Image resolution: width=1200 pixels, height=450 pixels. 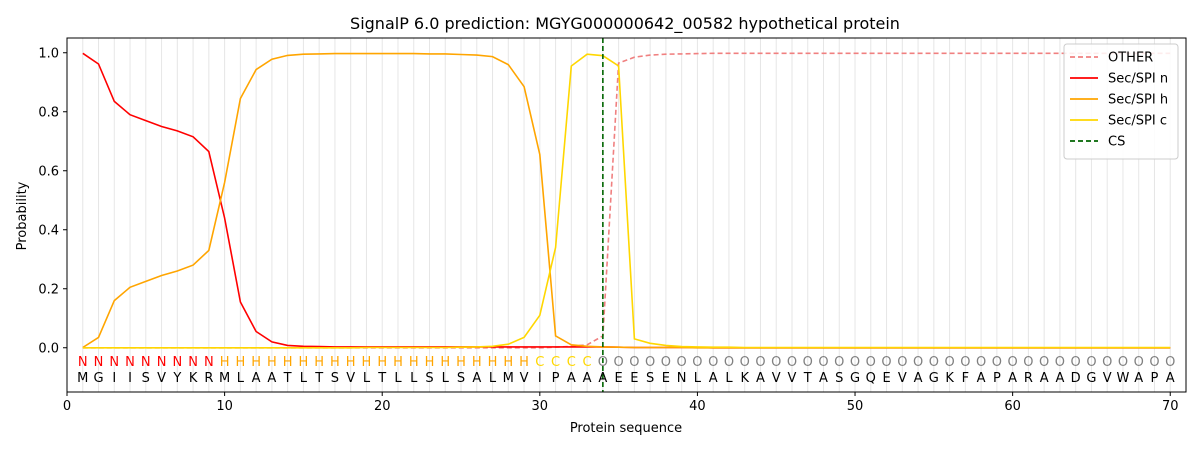 What do you see at coordinates (634, 378) in the screenshot?
I see `residue-letter: E` at bounding box center [634, 378].